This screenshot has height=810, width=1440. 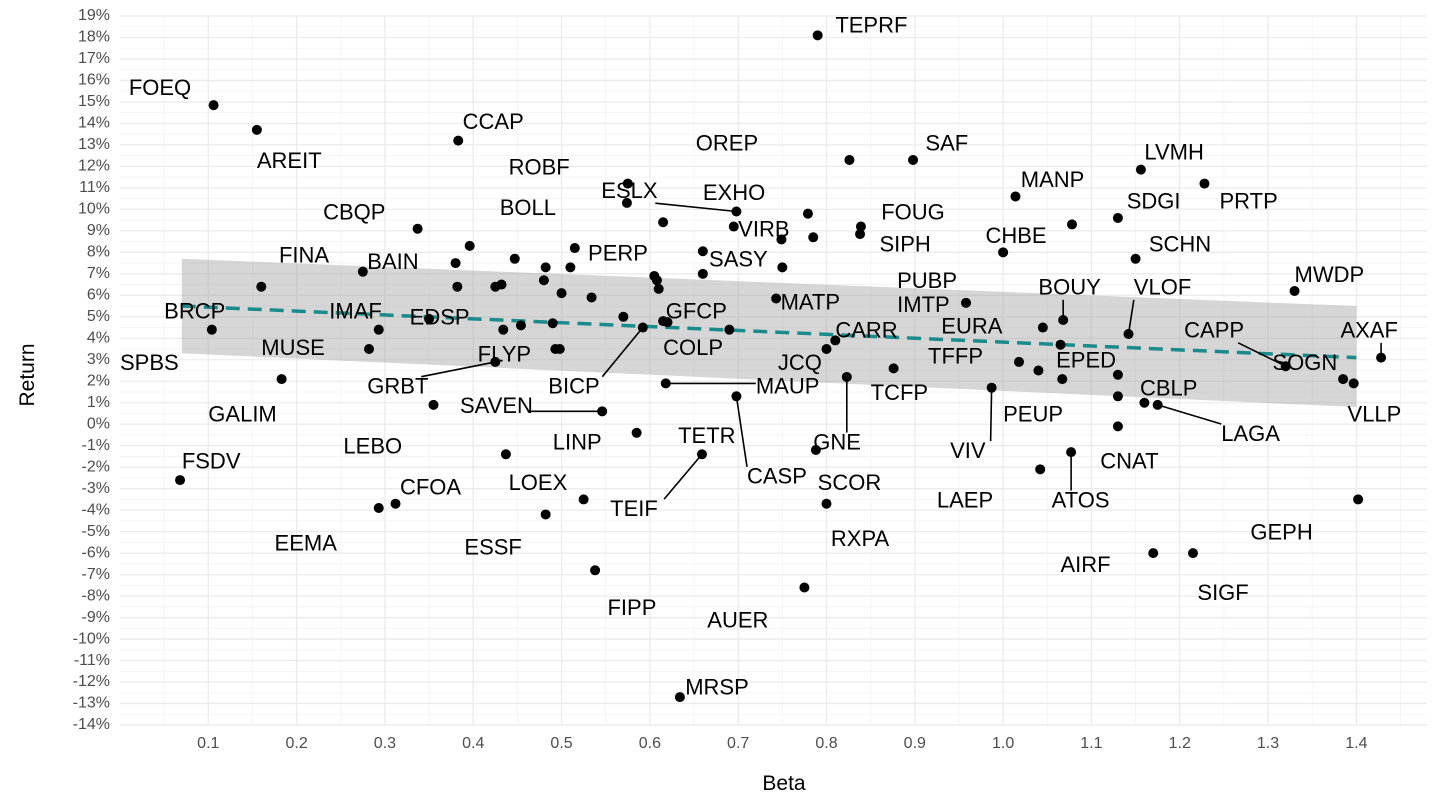 What do you see at coordinates (1368, 330) in the screenshot?
I see `point-label: AXAF` at bounding box center [1368, 330].